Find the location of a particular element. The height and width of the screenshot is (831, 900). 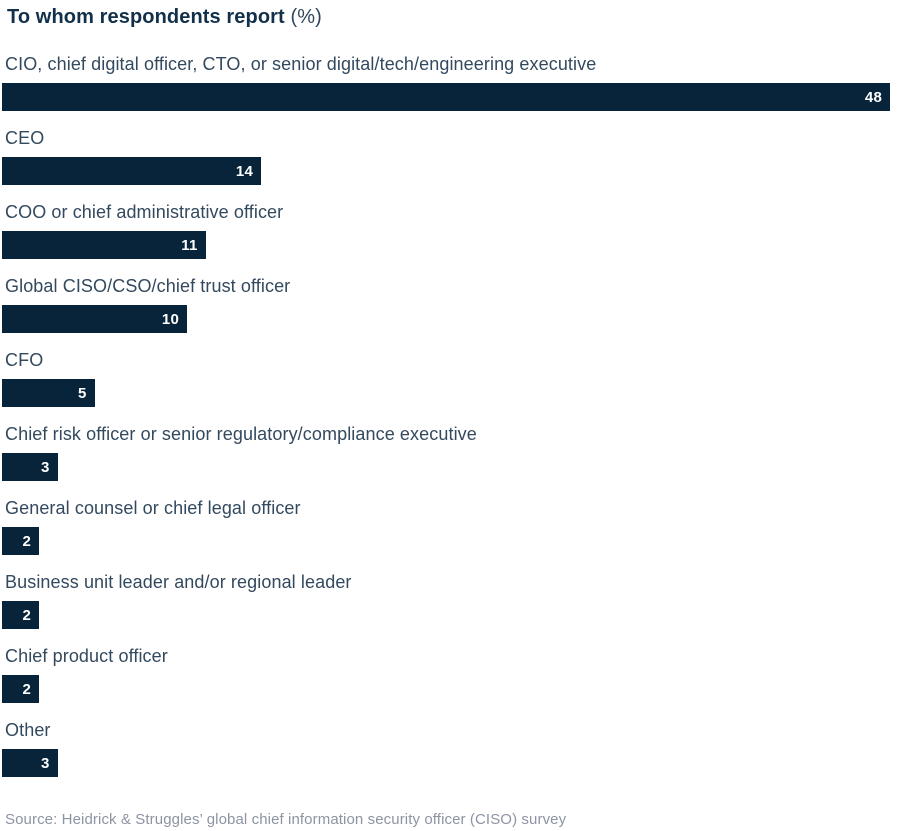

bar-row: CEO 14 is located at coordinates (450, 164).